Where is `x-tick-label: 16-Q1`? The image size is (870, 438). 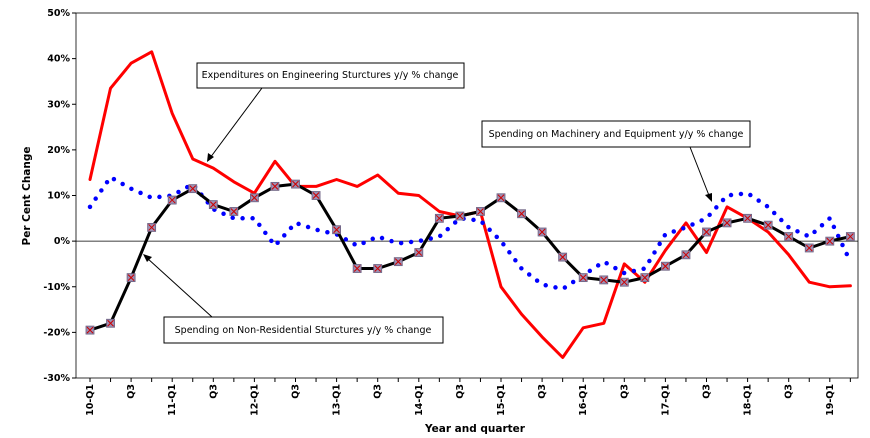
x-tick-label: 16-Q1 is located at coordinates (583, 400).